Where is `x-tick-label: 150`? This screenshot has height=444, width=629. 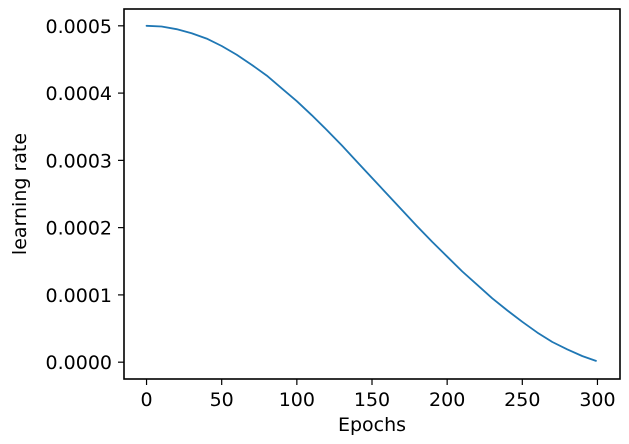
x-tick-label: 150 is located at coordinates (372, 400).